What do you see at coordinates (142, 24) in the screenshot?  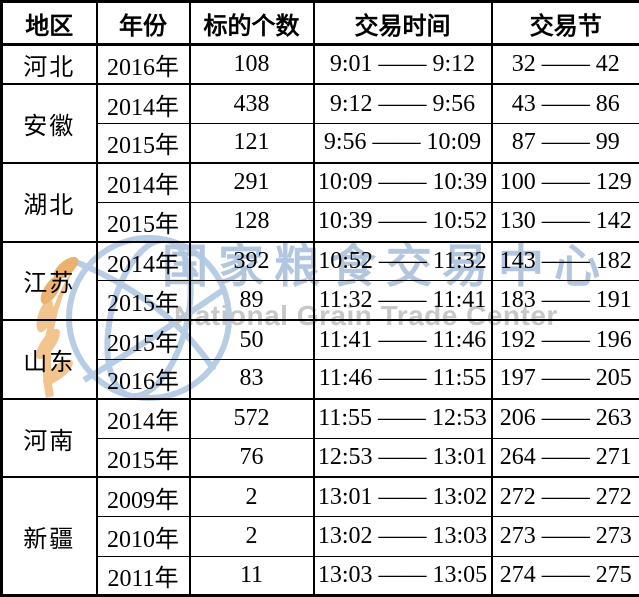 I see `header-year: 年份` at bounding box center [142, 24].